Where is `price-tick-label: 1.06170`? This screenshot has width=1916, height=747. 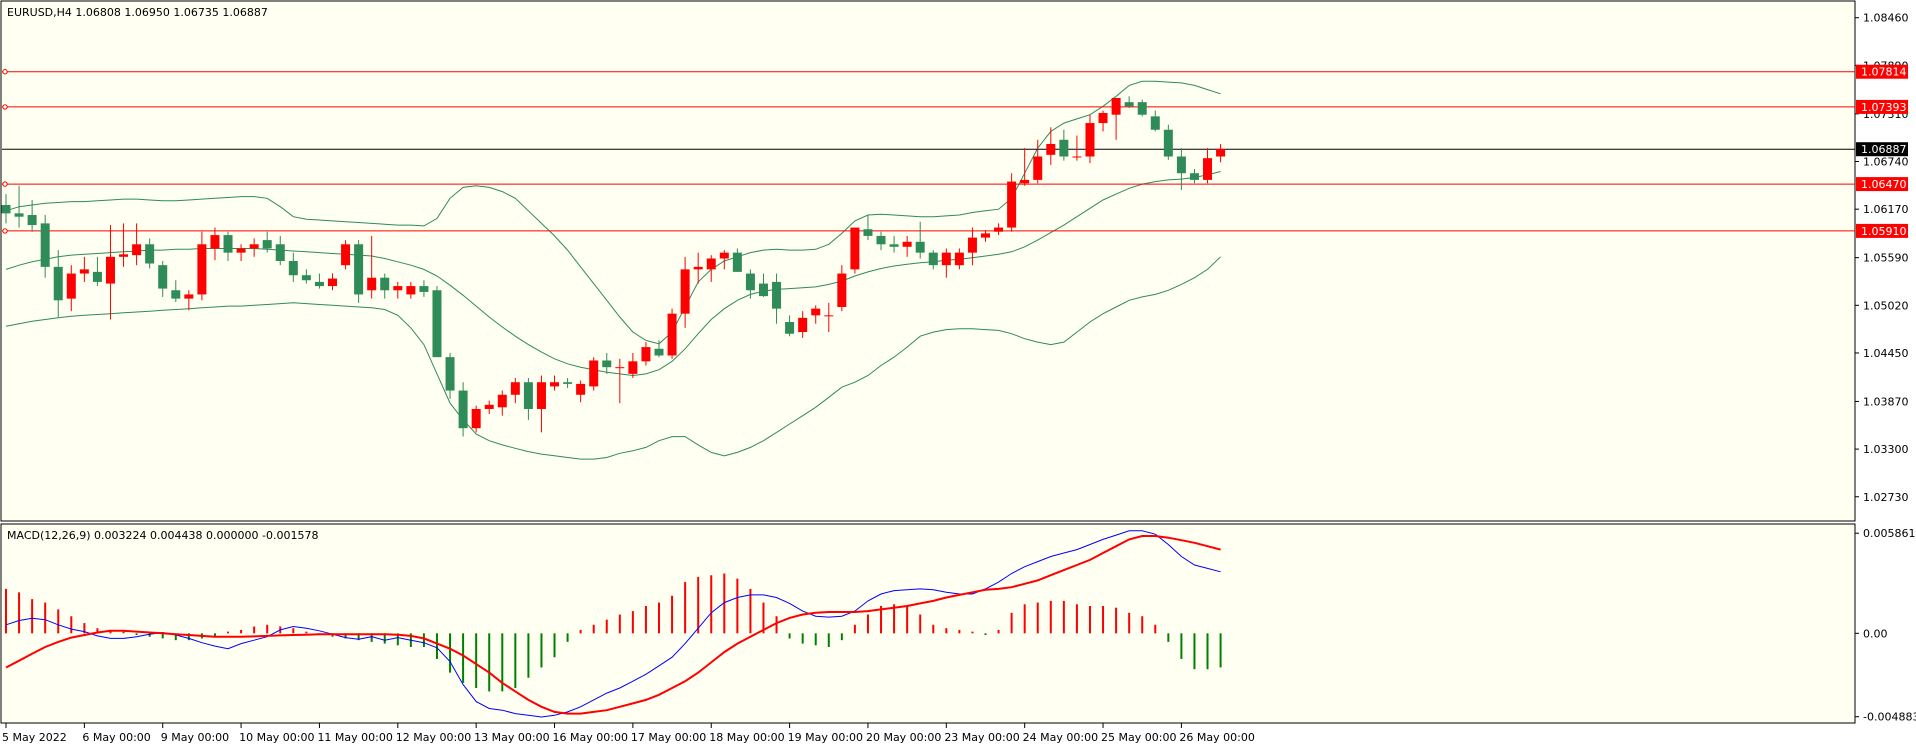 price-tick-label: 1.06170 is located at coordinates (1886, 209).